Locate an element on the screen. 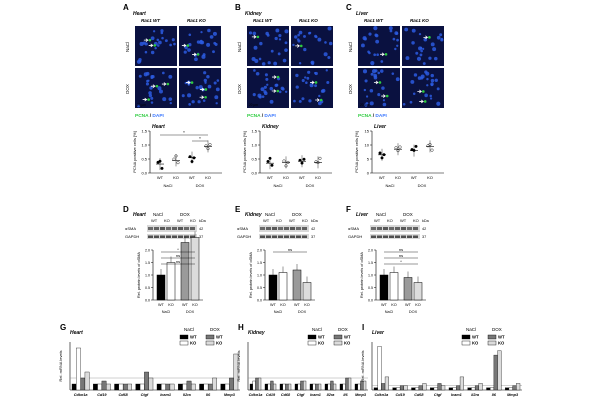  stain-legend: PCNA / DAPI is located at coordinates (150, 116).